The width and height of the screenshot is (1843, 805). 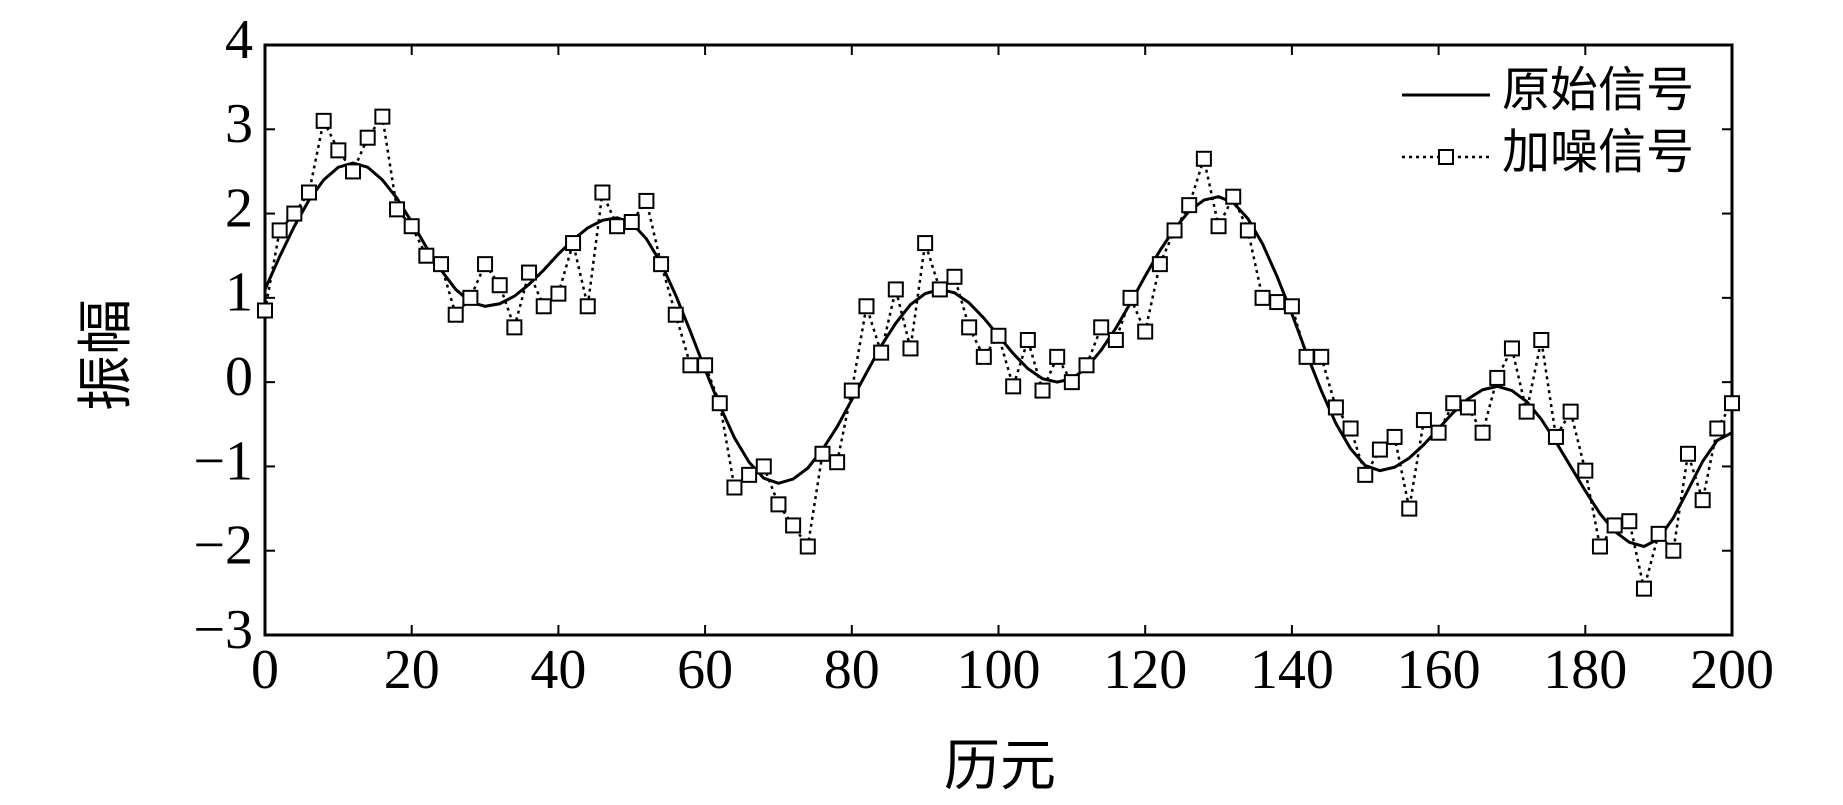 I want to click on x-tick-label: 140, so click(x=1292, y=670).